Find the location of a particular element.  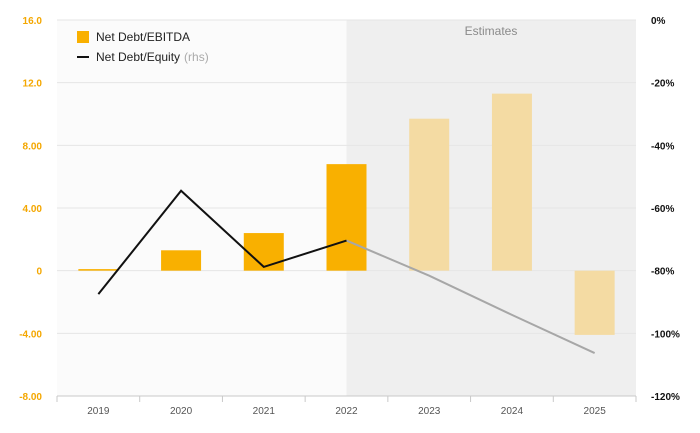

legend-item-bar: Net Debt/EBITDA is located at coordinates (143, 37).